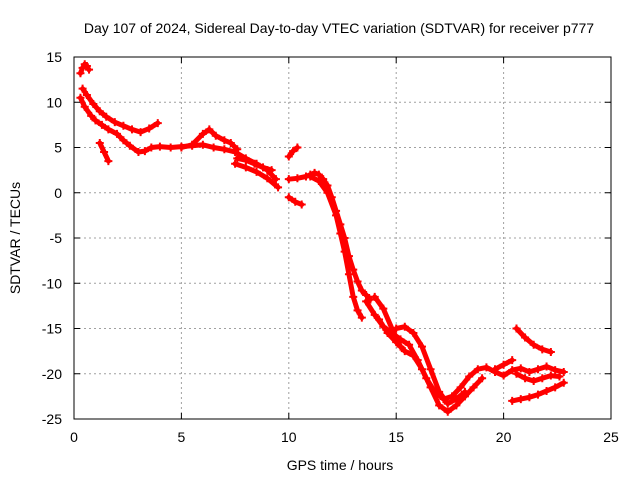 The width and height of the screenshot is (640, 480). What do you see at coordinates (289, 437) in the screenshot?
I see `x-tick-label: 10` at bounding box center [289, 437].